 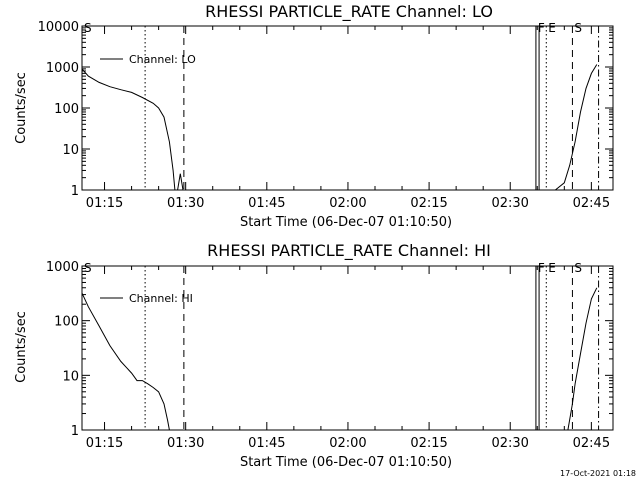 What do you see at coordinates (578, 268) in the screenshot?
I see `event-marker-label-hi-6: S` at bounding box center [578, 268].